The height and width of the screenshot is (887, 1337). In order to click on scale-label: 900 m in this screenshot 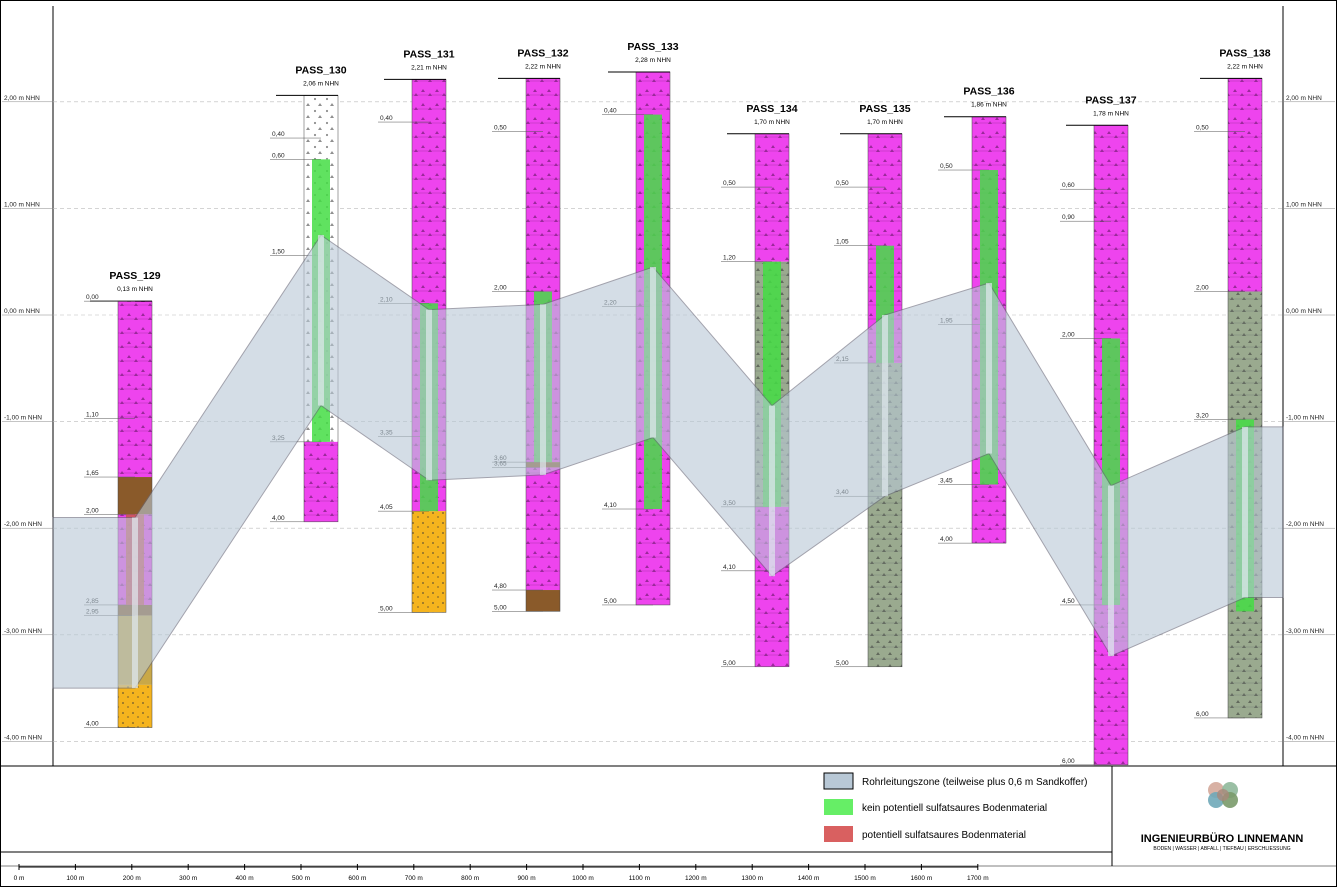, I will do `click(527, 878)`.